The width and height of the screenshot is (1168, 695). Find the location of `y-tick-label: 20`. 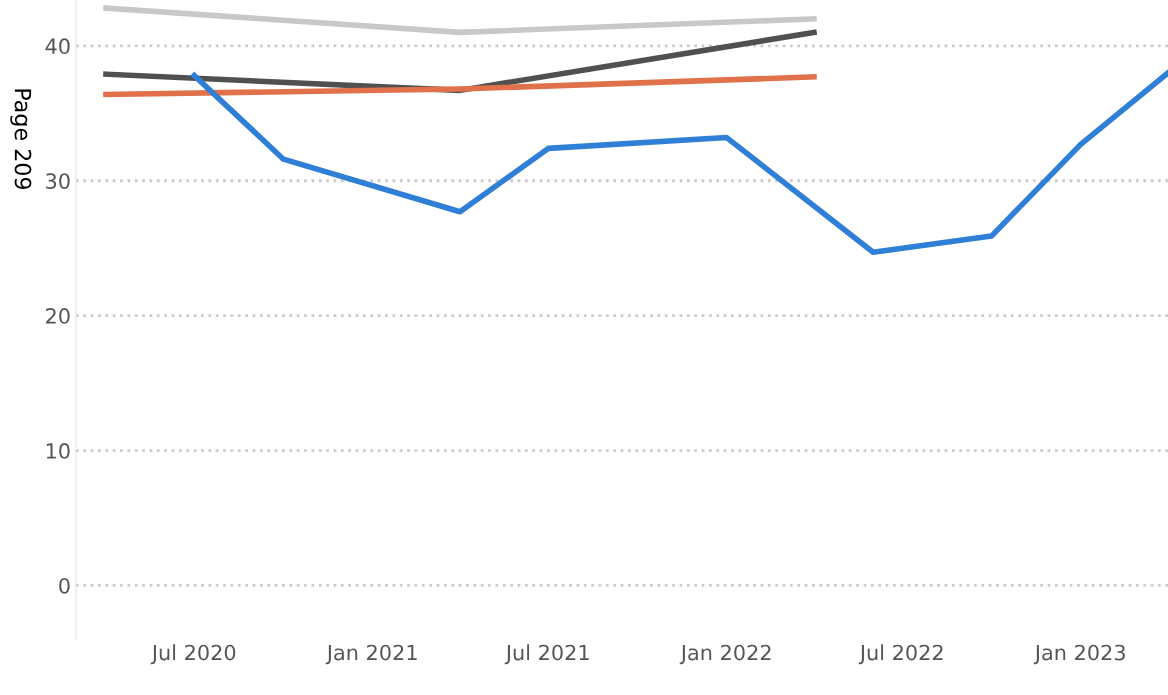

y-tick-label: 20 is located at coordinates (58, 316).